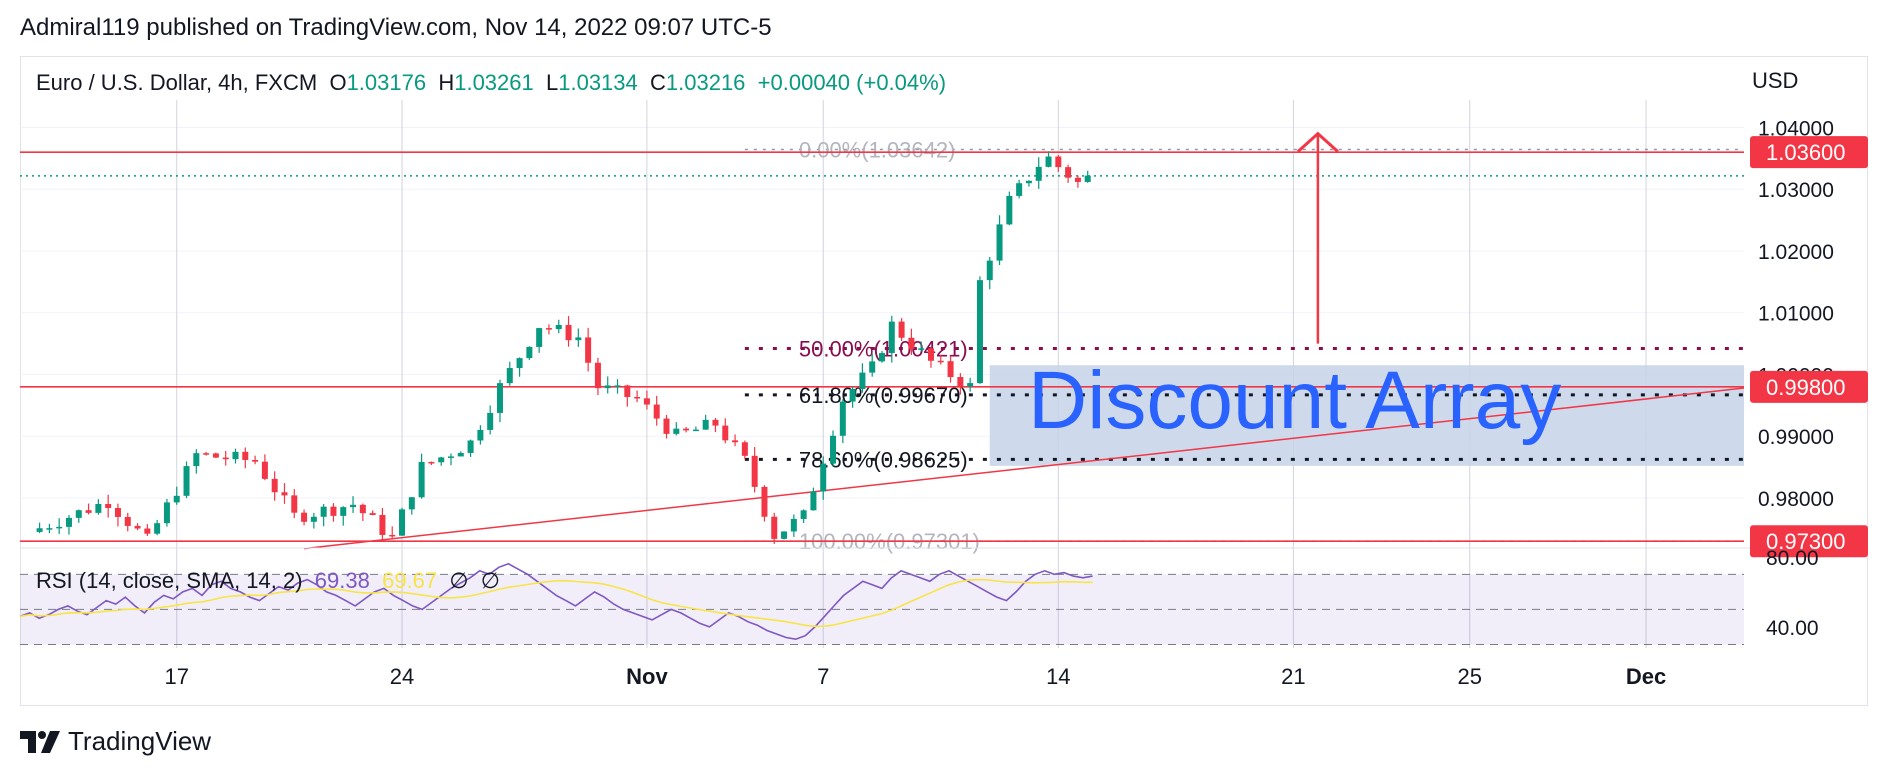 Image resolution: width=1888 pixels, height=778 pixels. Describe the element at coordinates (338, 82) in the screenshot. I see `open-label: O` at that location.